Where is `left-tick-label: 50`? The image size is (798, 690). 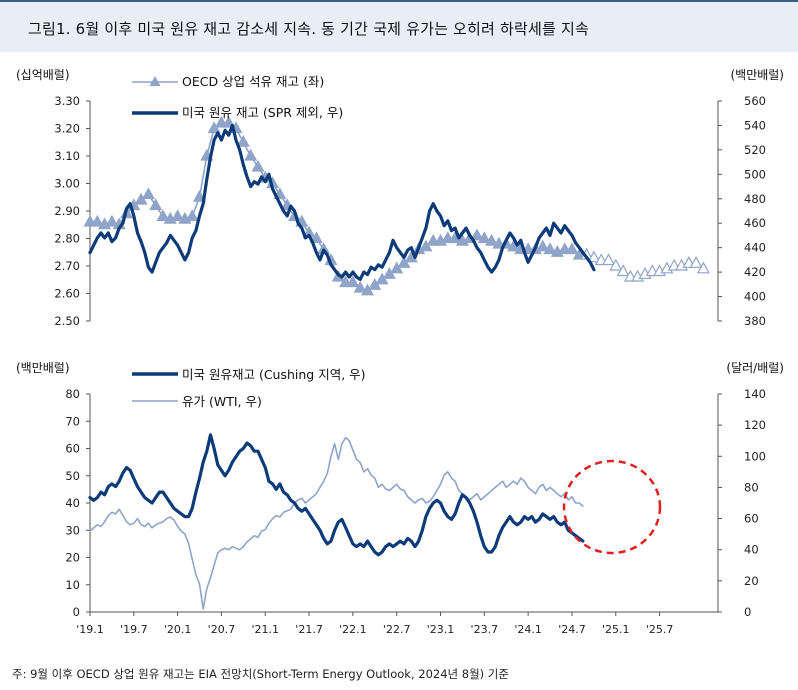
left-tick-label: 50 is located at coordinates (72, 476).